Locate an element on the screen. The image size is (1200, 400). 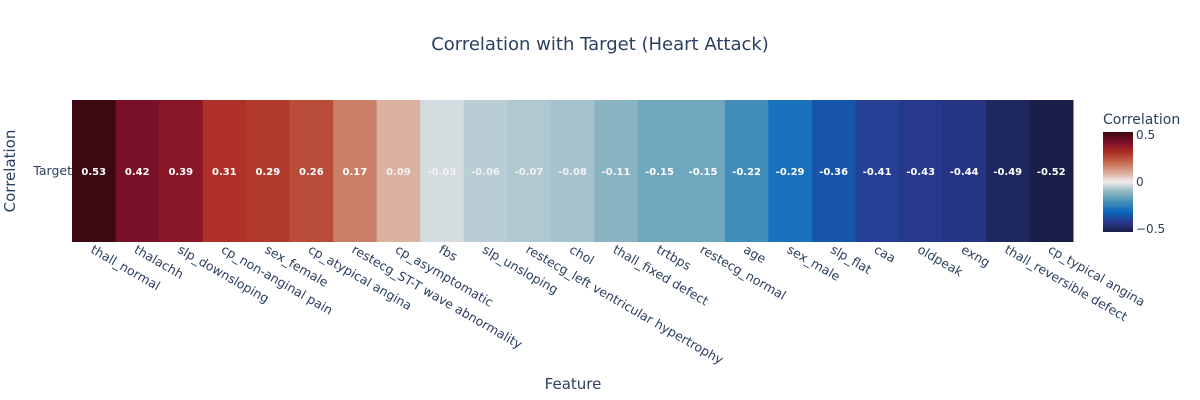
heatmap-cell-slp_flat is located at coordinates (833, 171).